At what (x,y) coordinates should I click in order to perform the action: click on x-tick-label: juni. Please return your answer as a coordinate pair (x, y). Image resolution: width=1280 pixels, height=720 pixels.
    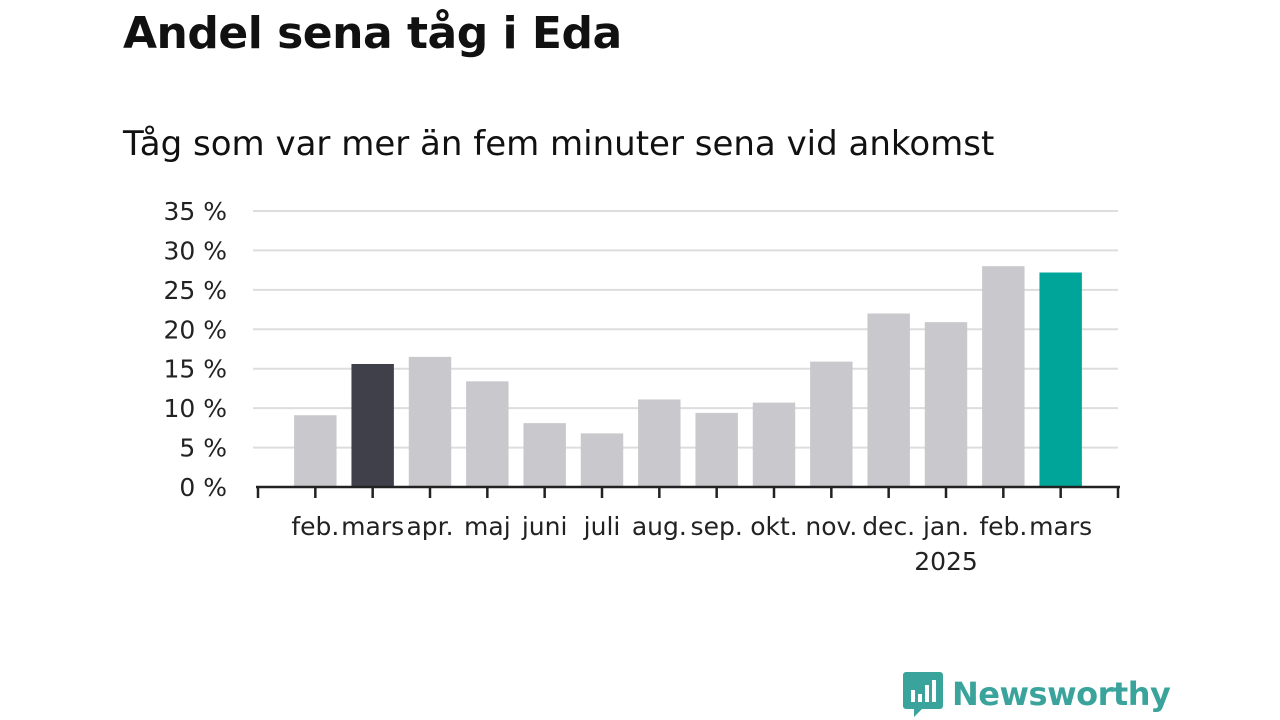
    Looking at the image, I should click on (544, 526).